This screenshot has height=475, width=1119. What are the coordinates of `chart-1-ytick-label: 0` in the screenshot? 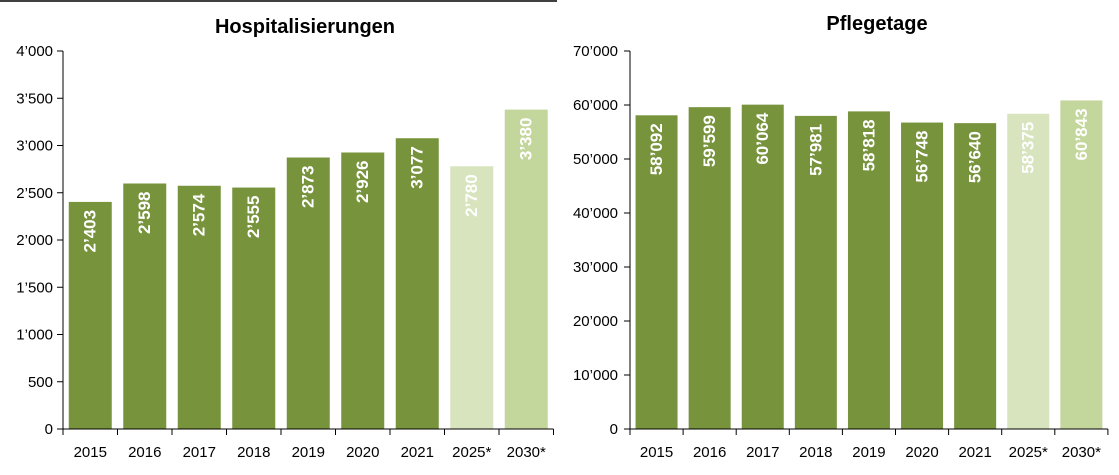 It's located at (49, 429).